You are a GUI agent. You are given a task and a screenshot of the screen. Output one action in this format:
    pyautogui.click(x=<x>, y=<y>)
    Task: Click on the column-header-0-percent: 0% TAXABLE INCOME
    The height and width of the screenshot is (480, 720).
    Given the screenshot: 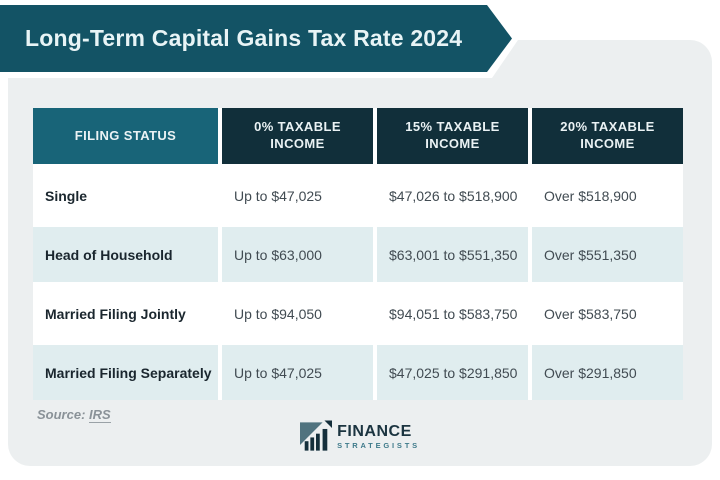 What is the action you would take?
    pyautogui.click(x=297, y=136)
    